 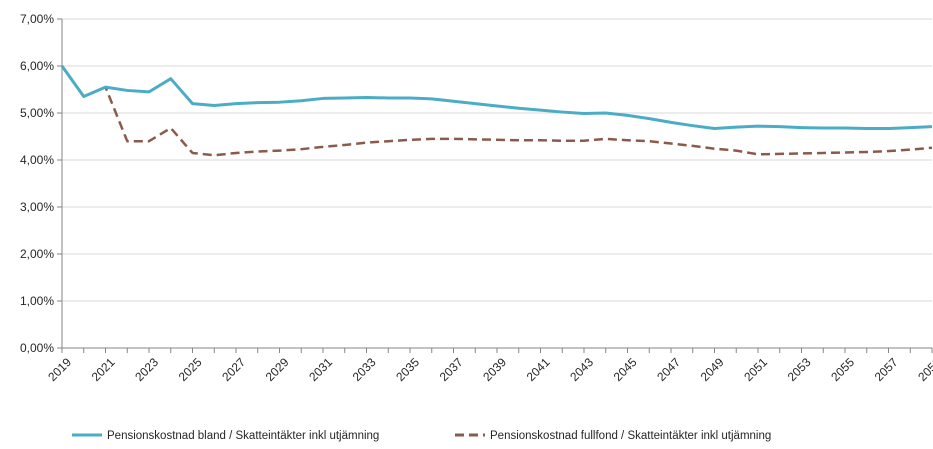 I want to click on y-tick-label: 6,00%, so click(x=37, y=66).